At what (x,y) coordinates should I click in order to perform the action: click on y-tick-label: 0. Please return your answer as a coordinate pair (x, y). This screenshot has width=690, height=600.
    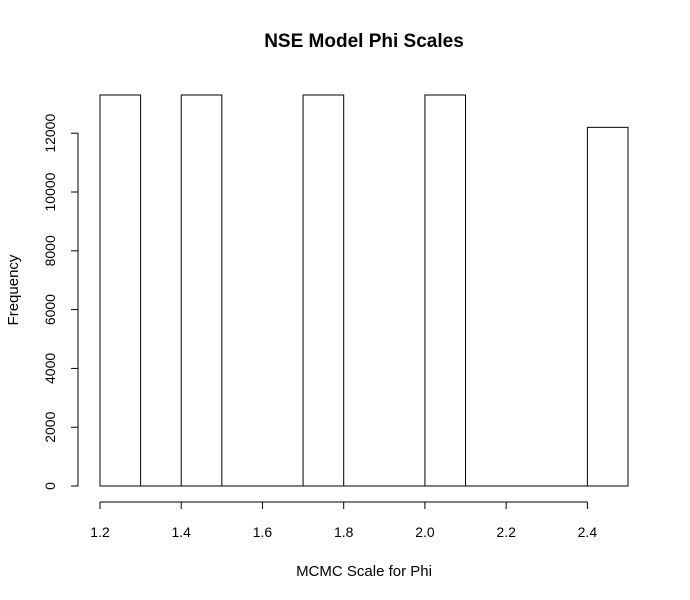
    Looking at the image, I should click on (50, 486).